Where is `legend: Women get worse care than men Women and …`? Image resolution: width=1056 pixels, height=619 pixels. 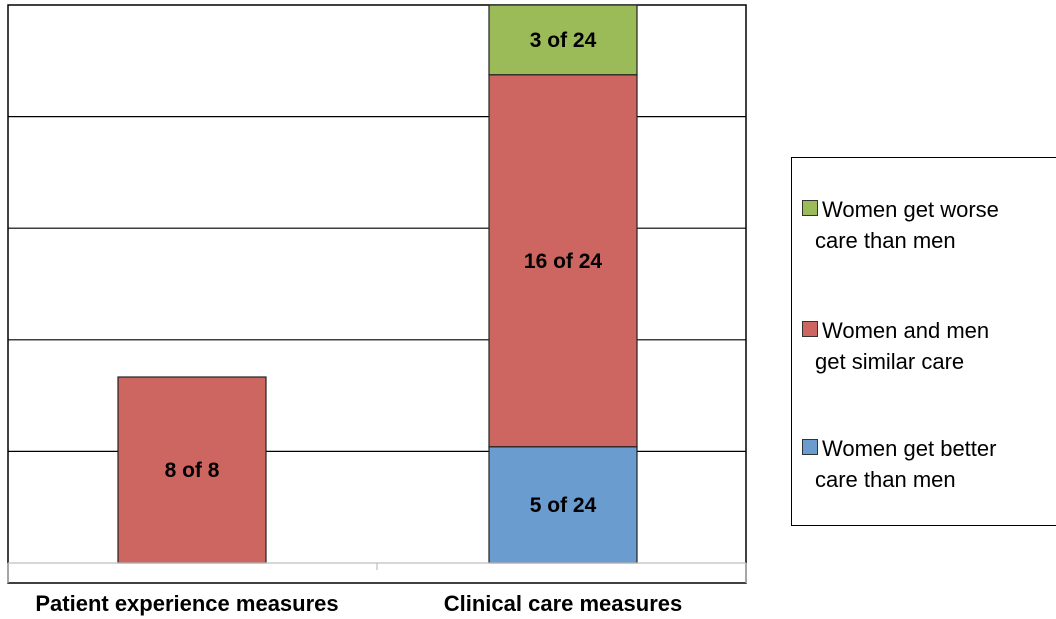 legend: Women get worse care than men Women and … is located at coordinates (923, 341).